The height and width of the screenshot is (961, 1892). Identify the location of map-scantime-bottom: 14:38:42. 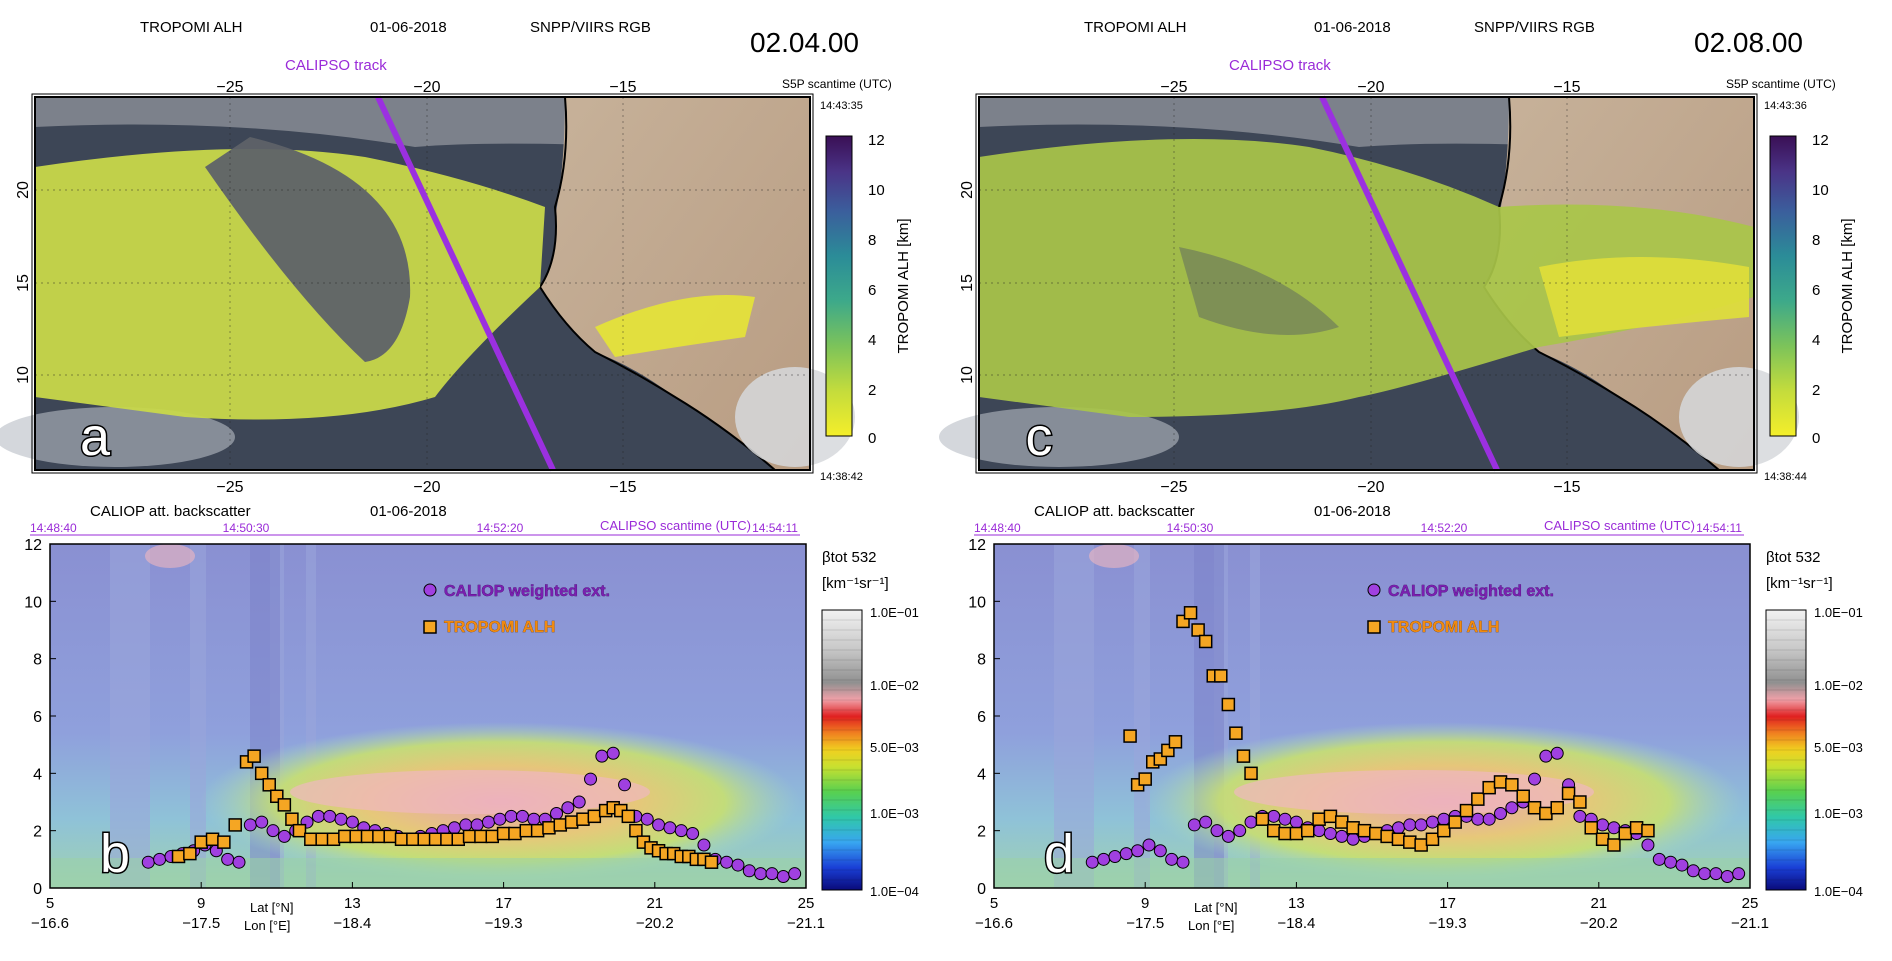
(841, 477).